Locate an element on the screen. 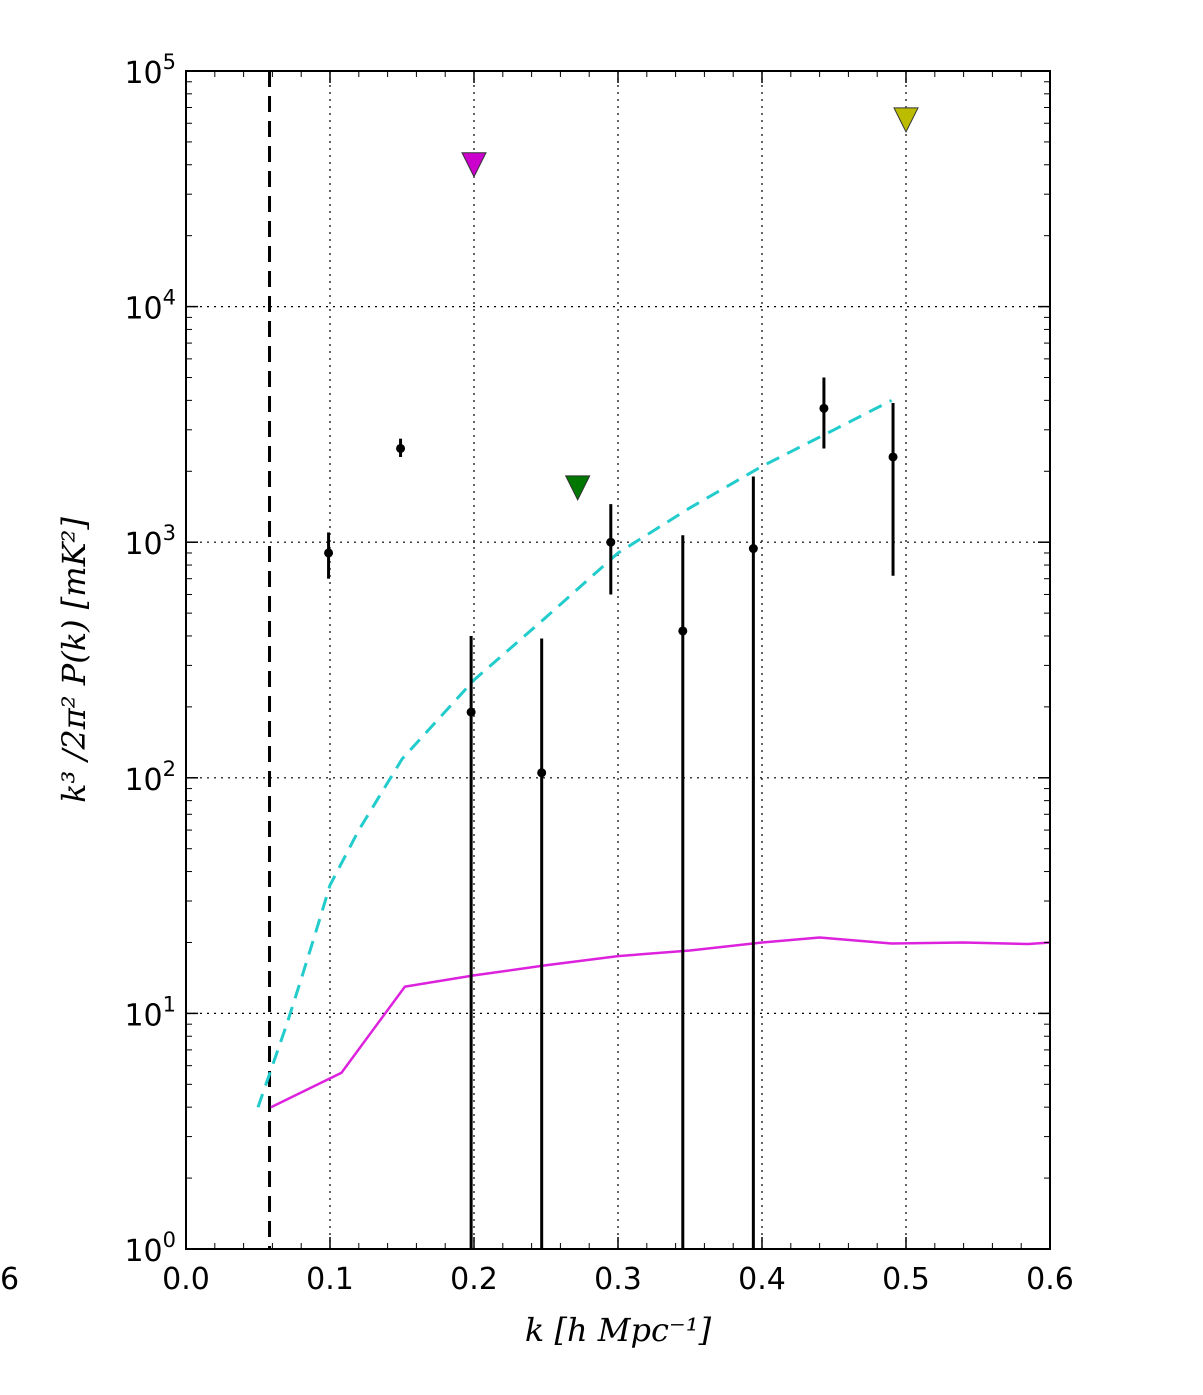 The height and width of the screenshot is (1395, 1203). x-tick-label: 0.3 is located at coordinates (618, 1279).